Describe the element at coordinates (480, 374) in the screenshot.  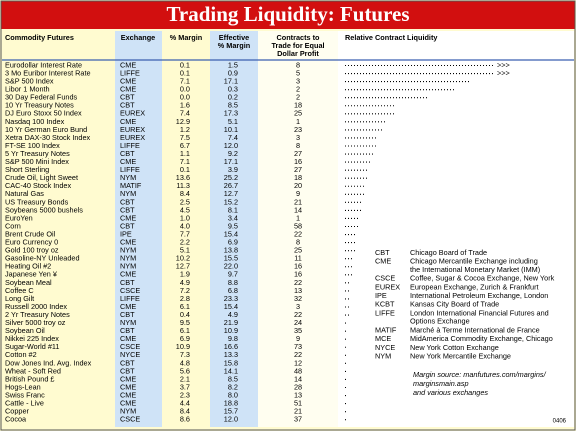
I see `source-note: Margin source: manfutures.com/margins/` at that location.